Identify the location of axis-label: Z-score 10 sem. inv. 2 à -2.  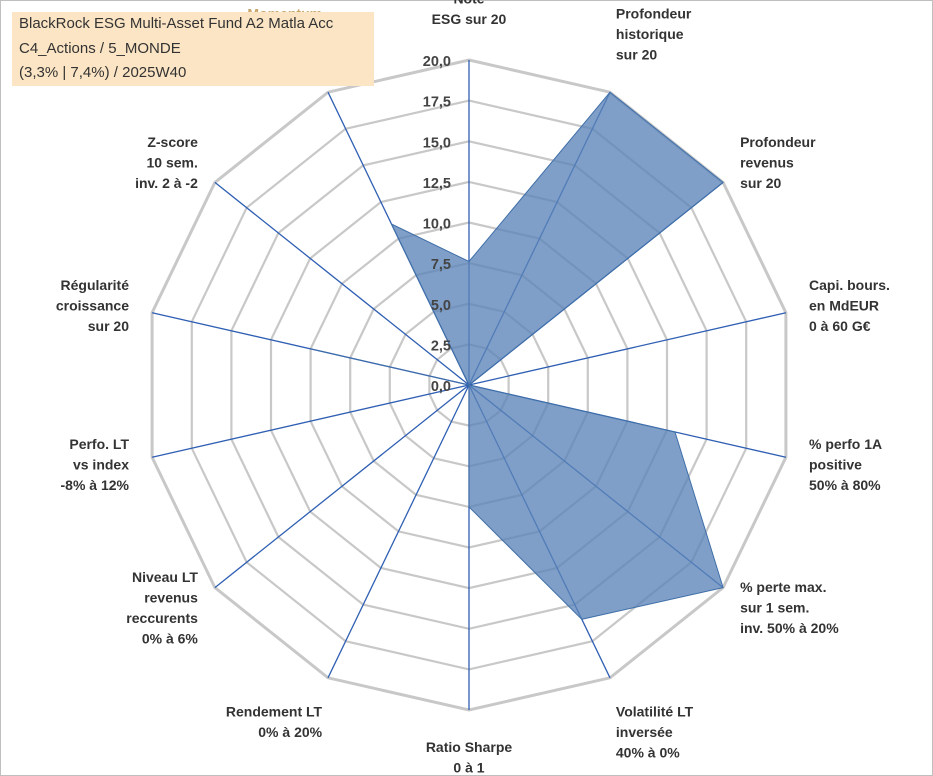
(166, 162).